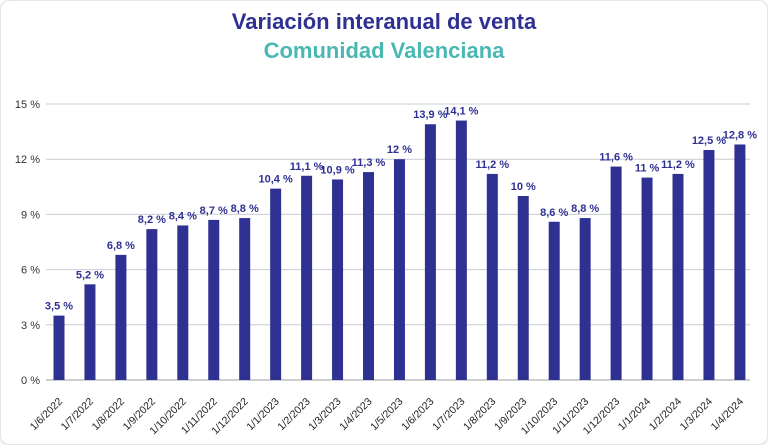 The width and height of the screenshot is (768, 445). What do you see at coordinates (665, 414) in the screenshot?
I see `x-tick-label: 1/2/2024` at bounding box center [665, 414].